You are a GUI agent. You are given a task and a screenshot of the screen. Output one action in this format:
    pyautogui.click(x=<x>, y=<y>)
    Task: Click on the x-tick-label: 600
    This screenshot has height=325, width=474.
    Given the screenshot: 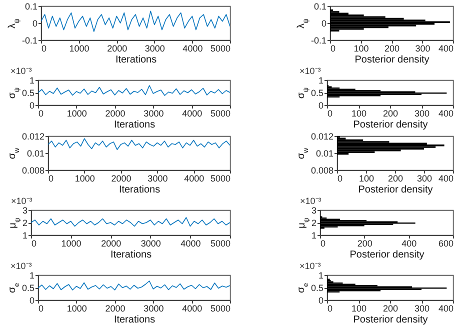 What is the action you would take?
    pyautogui.click(x=446, y=243)
    